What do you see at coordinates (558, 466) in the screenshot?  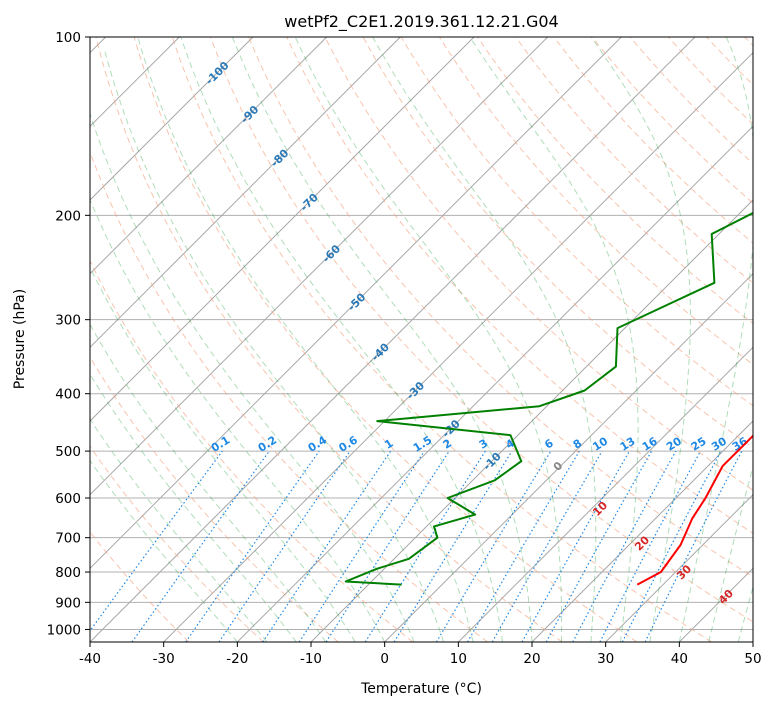 I see `moist-adiabat-label: 0` at bounding box center [558, 466].